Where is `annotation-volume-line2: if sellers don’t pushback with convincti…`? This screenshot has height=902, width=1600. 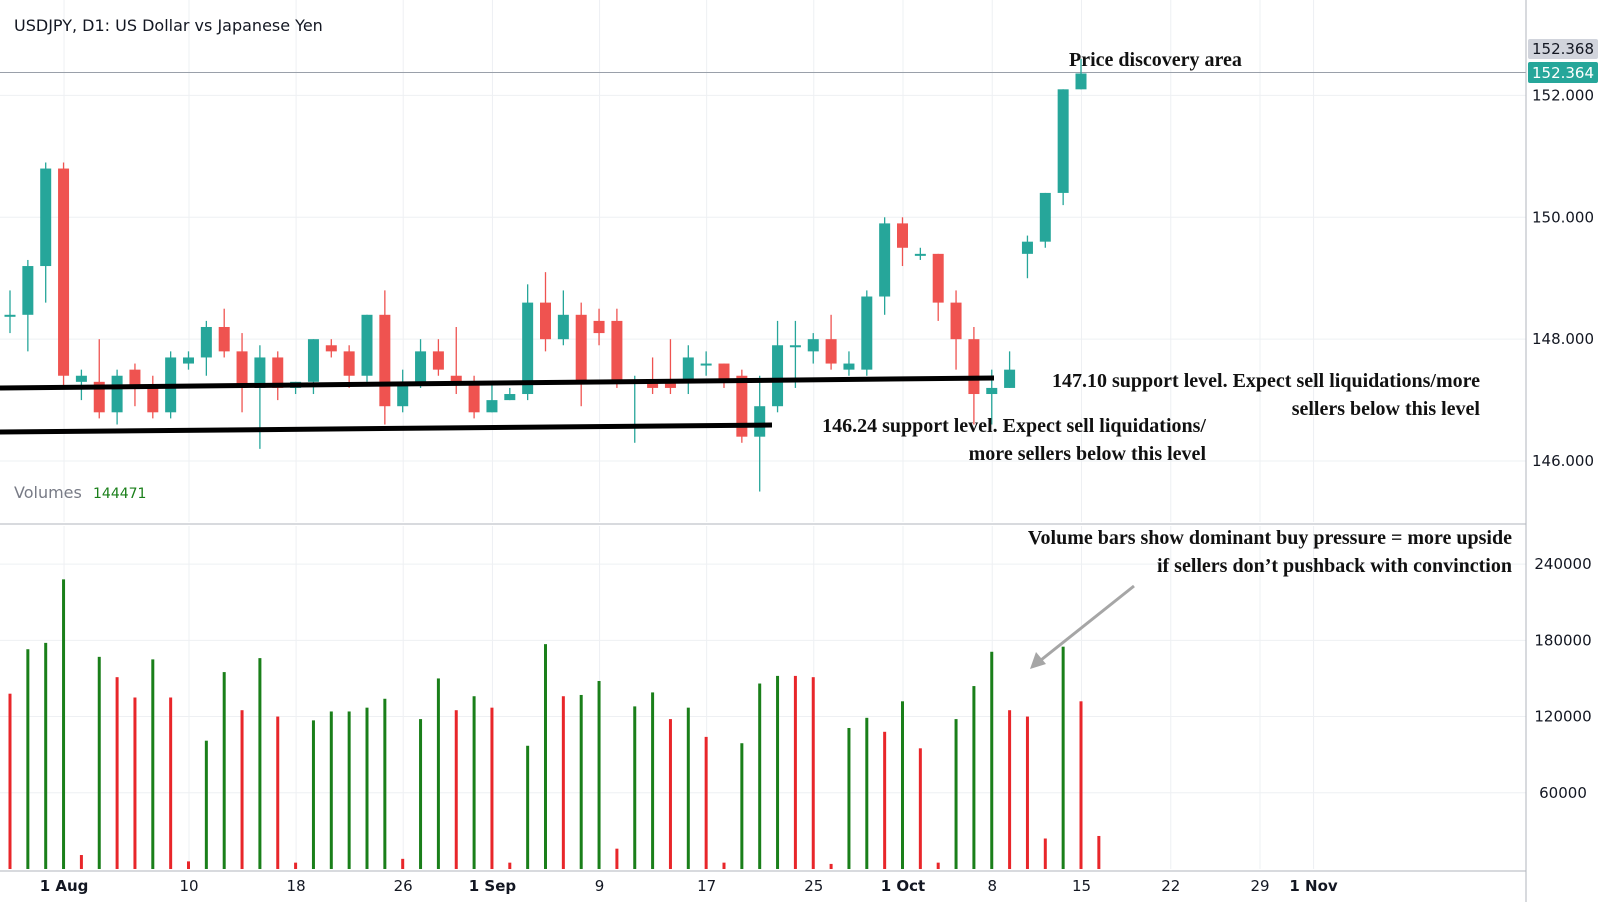
annotation-volume-line2: if sellers don’t pushback with convincti… is located at coordinates (1334, 566).